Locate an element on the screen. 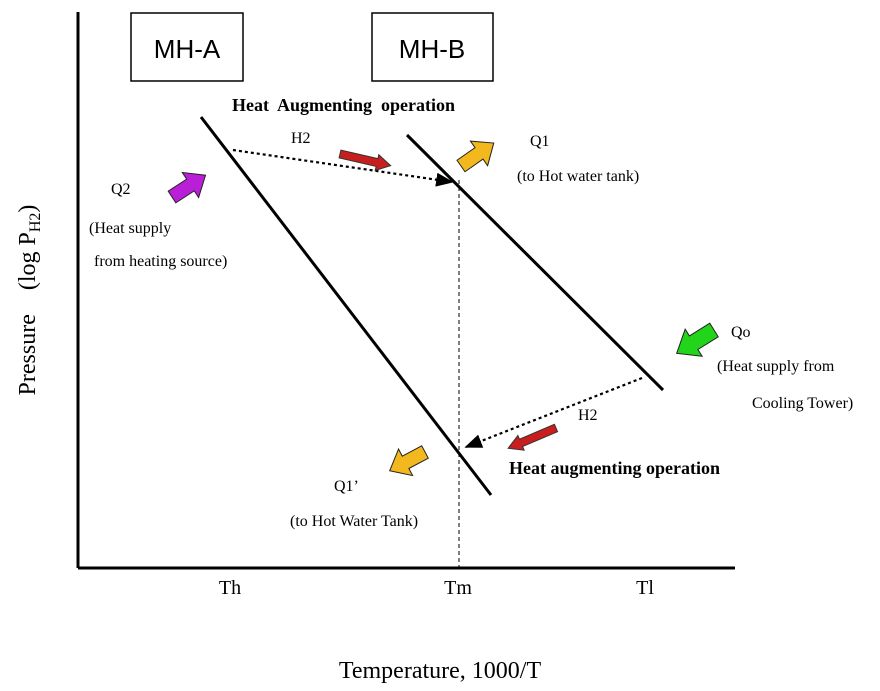 The image size is (880, 691). qo-note-line2: Cooling Tower) is located at coordinates (802, 403).